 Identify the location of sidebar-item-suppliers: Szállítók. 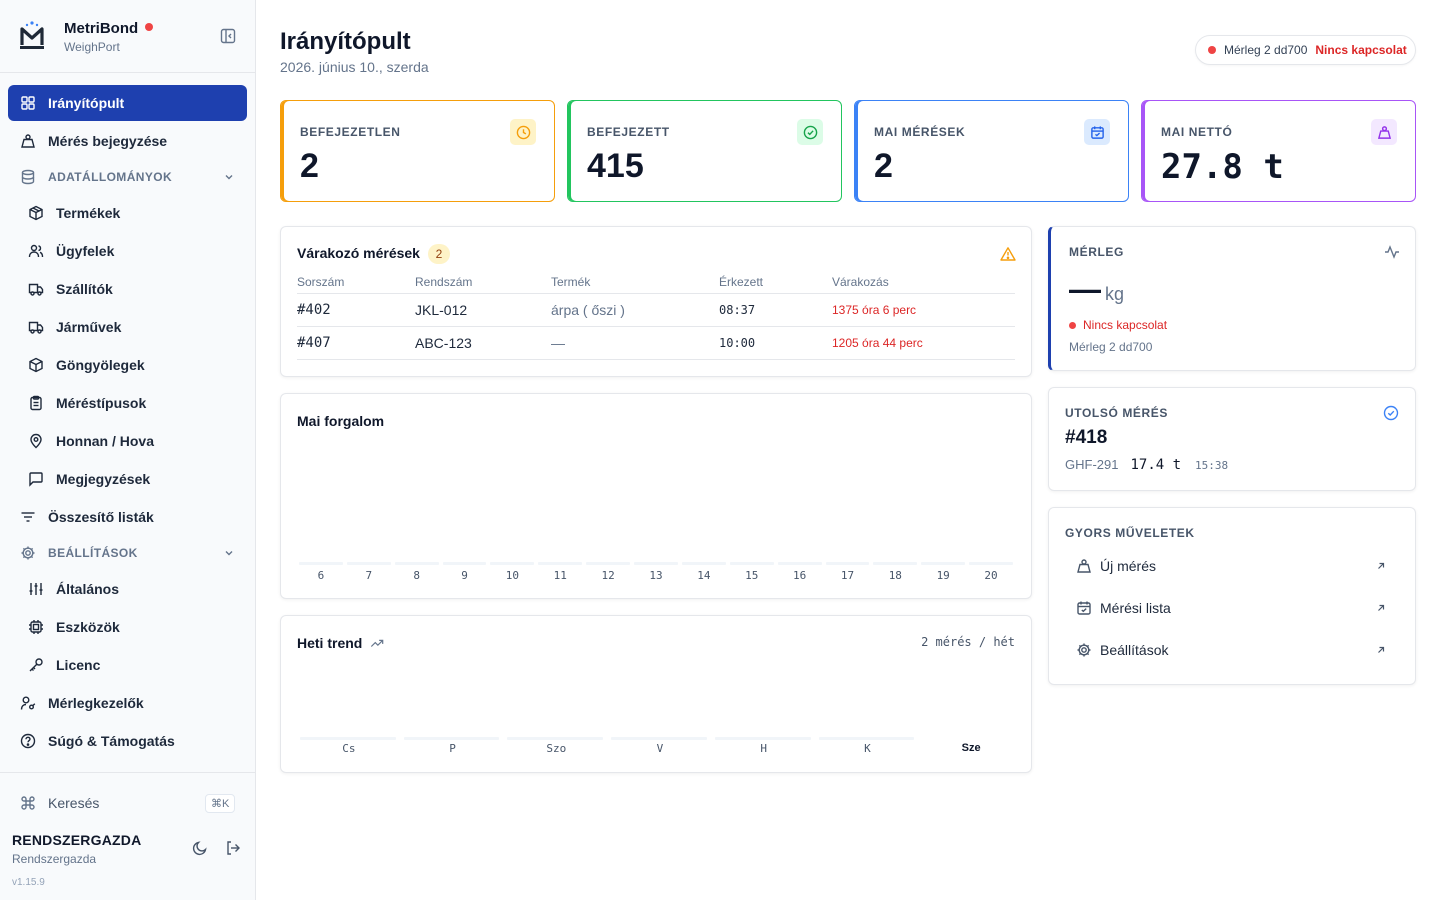
(133, 289).